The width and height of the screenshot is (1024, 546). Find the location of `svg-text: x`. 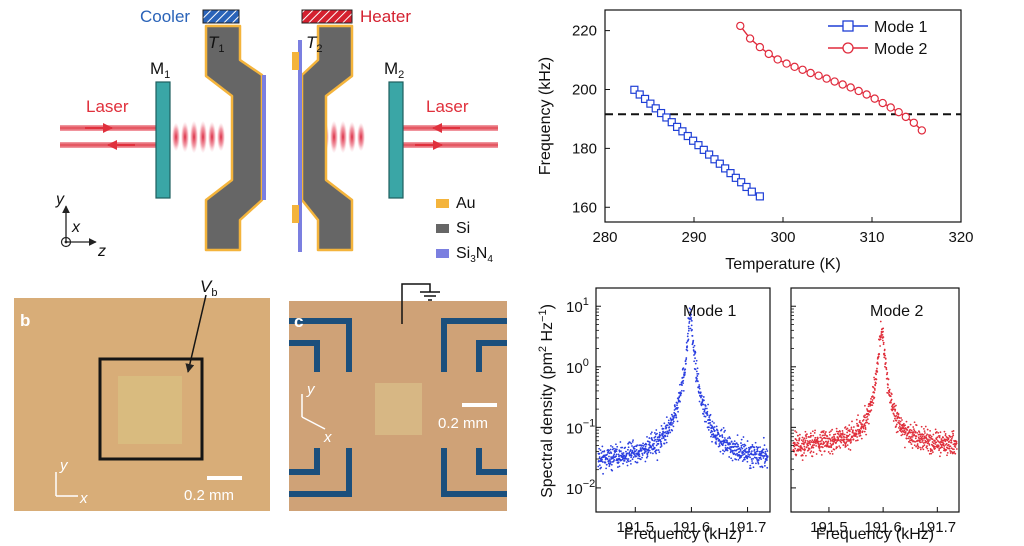

svg-text: x is located at coordinates (76, 227).